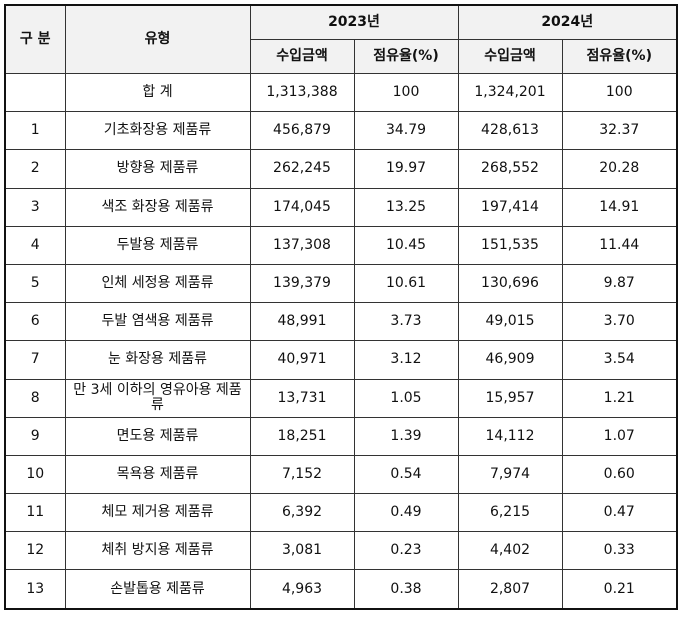 The image size is (680, 622). Describe the element at coordinates (157, 436) in the screenshot. I see `row-type: 면도용 제품류` at that location.